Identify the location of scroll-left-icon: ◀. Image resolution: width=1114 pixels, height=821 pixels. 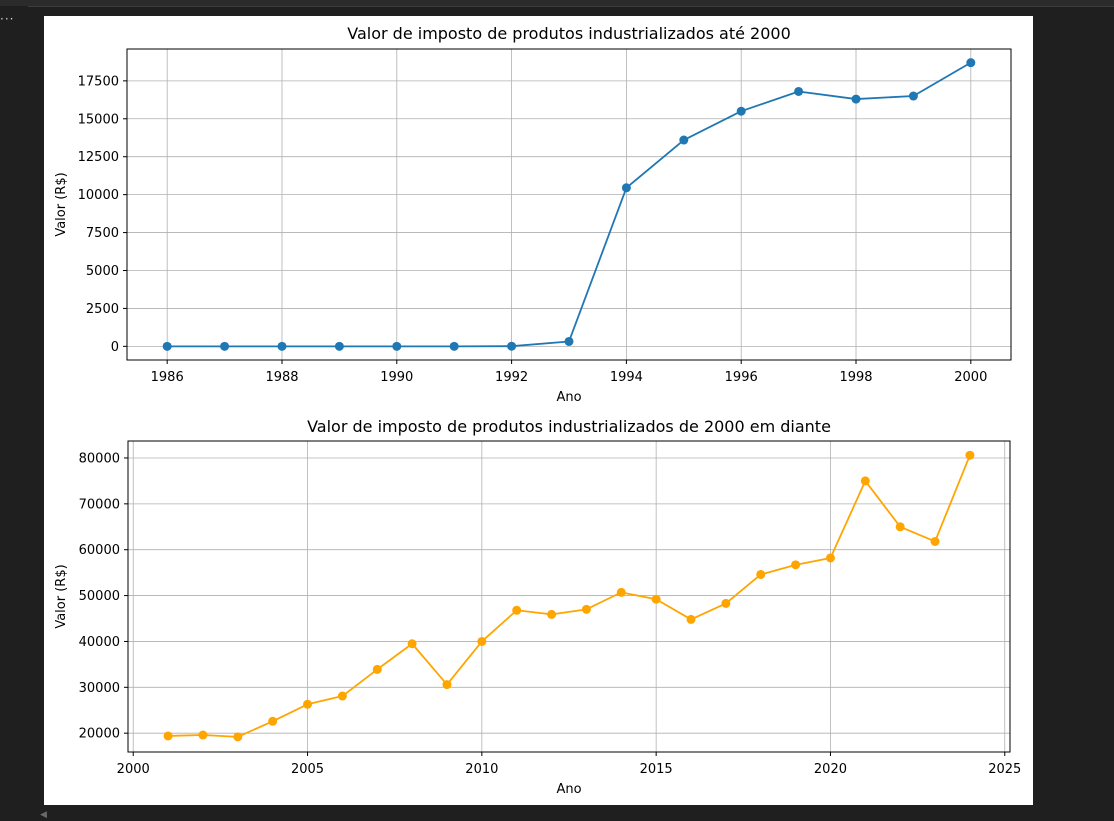
(43, 815).